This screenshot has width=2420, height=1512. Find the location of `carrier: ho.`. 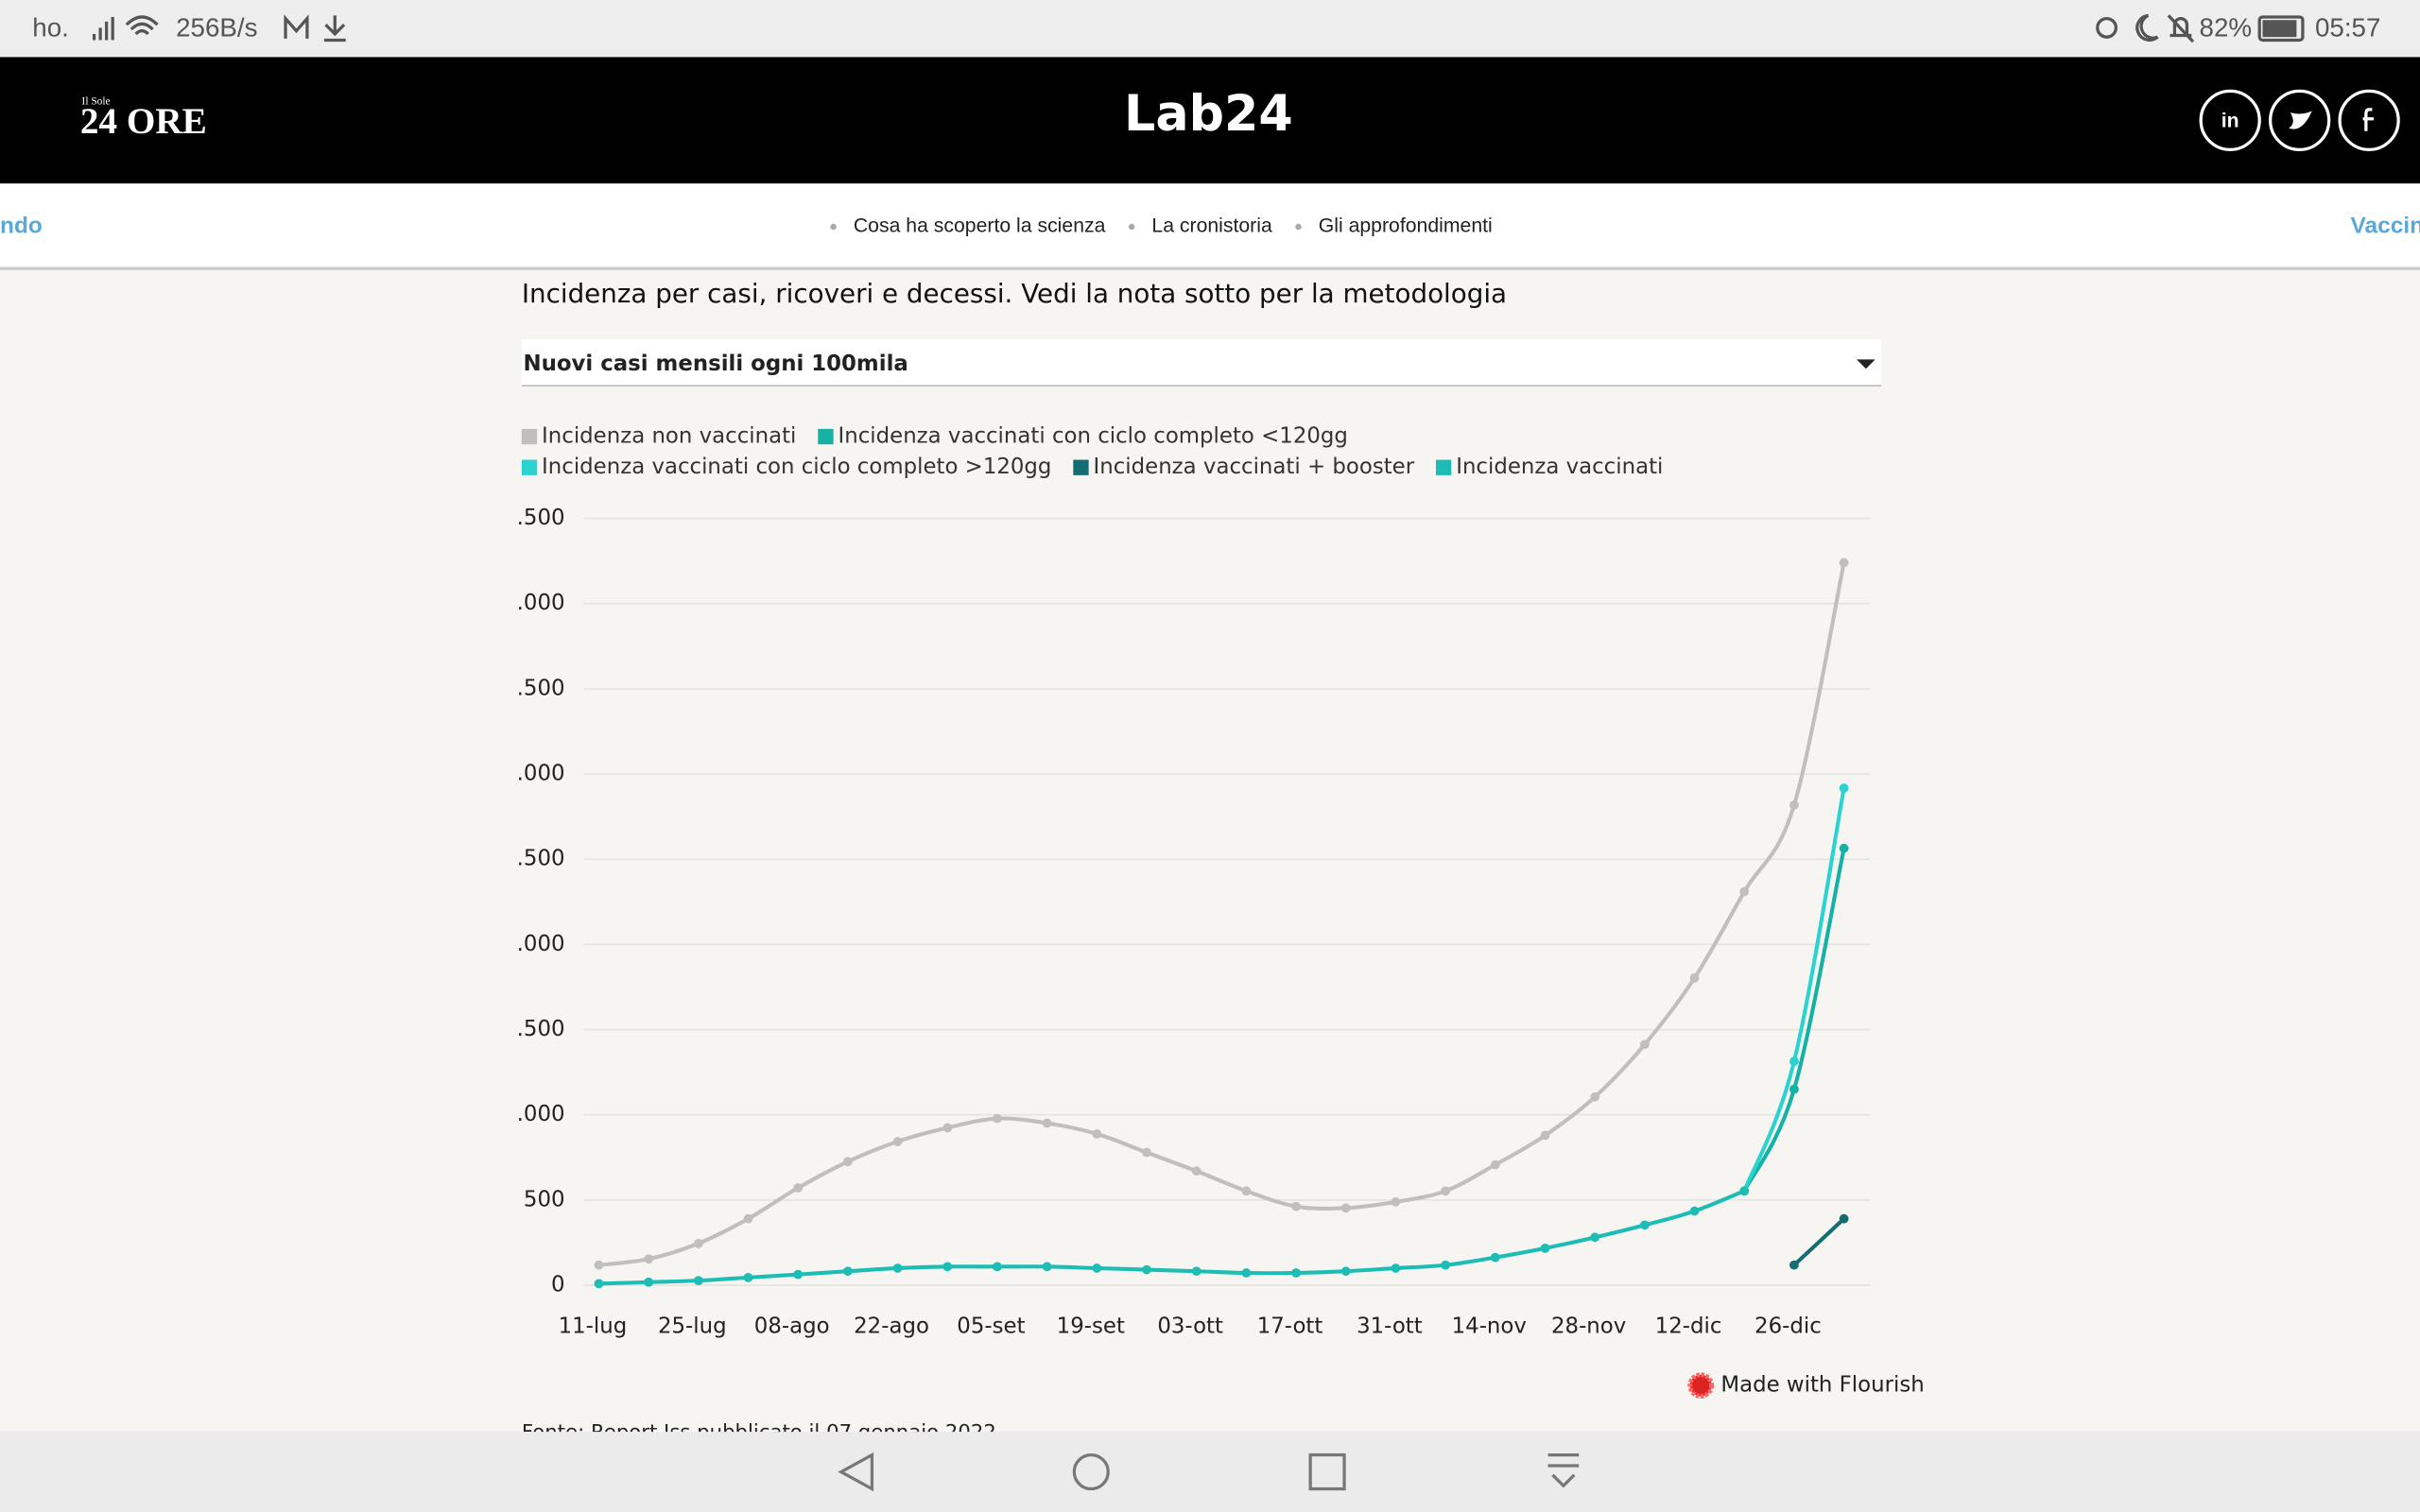

carrier: ho. is located at coordinates (50, 27).